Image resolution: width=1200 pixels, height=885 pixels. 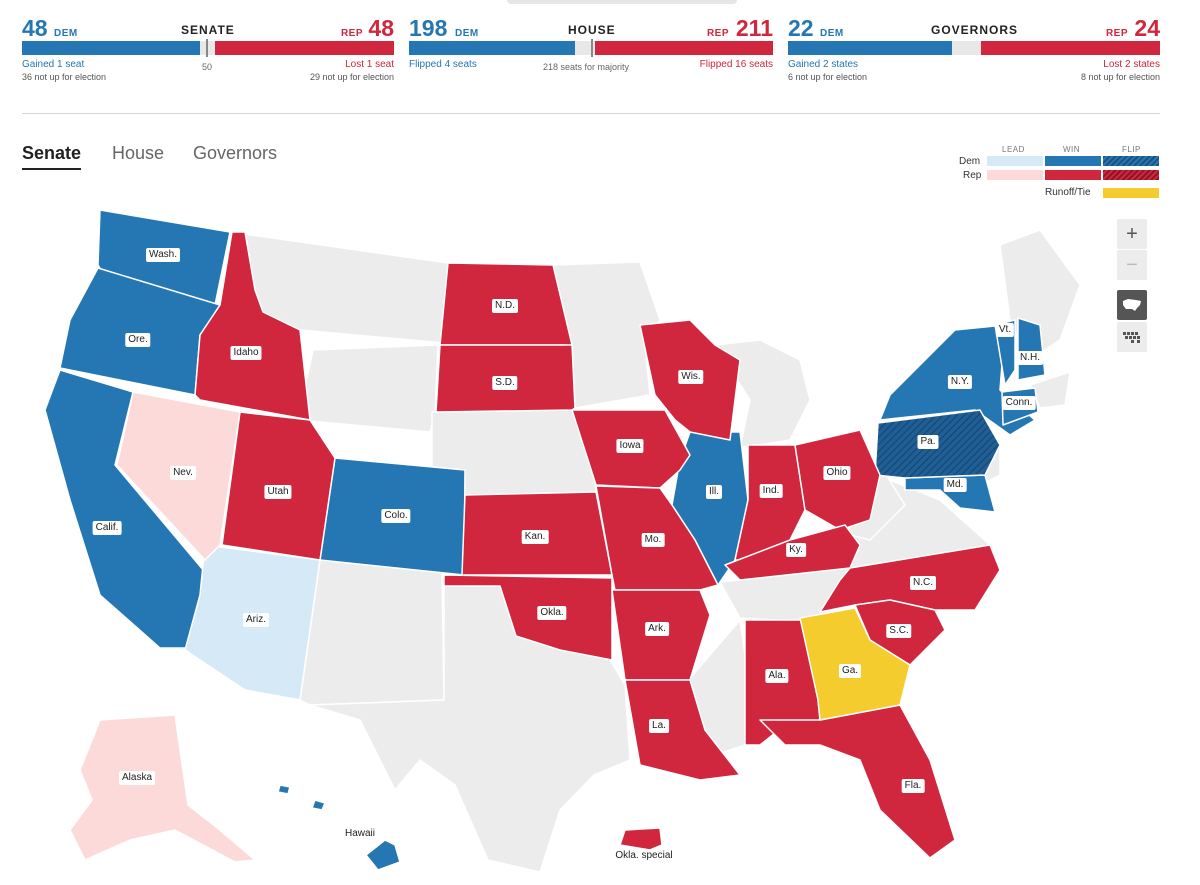 I want to click on legend-col-lead: LEAD, so click(x=1013, y=149).